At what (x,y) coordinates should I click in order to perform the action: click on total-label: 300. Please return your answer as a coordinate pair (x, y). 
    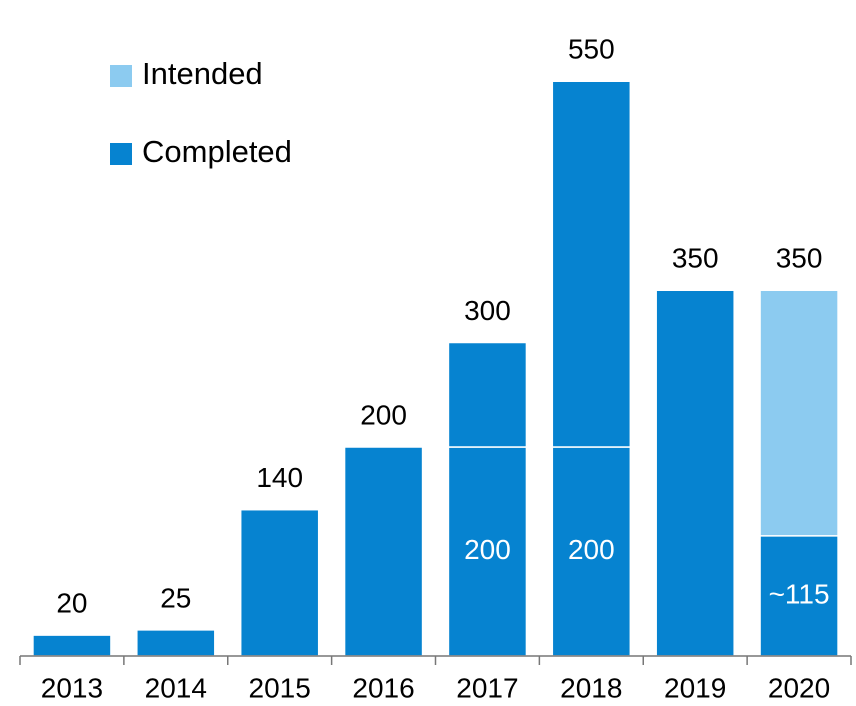
    Looking at the image, I should click on (487, 310).